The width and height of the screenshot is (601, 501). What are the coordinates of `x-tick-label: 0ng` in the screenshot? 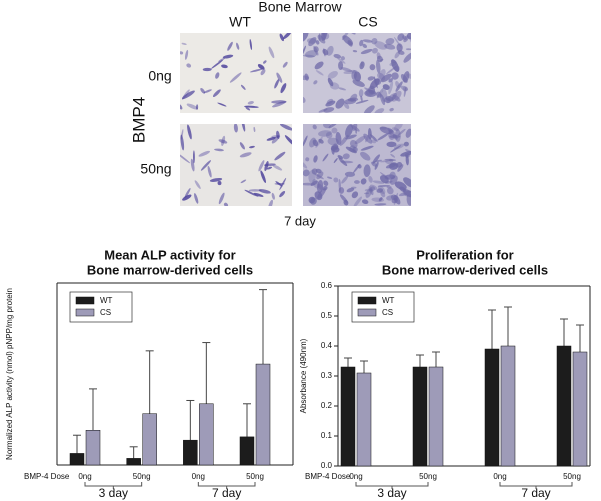 It's located at (84, 476).